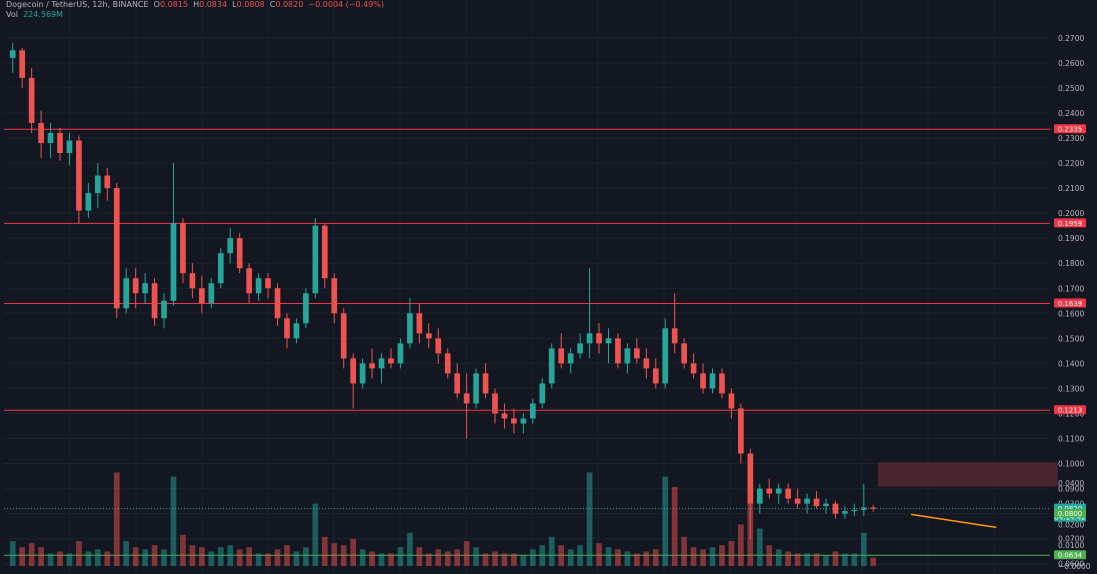  What do you see at coordinates (1070, 304) in the screenshot?
I see `resistance-label: 0.1639` at bounding box center [1070, 304].